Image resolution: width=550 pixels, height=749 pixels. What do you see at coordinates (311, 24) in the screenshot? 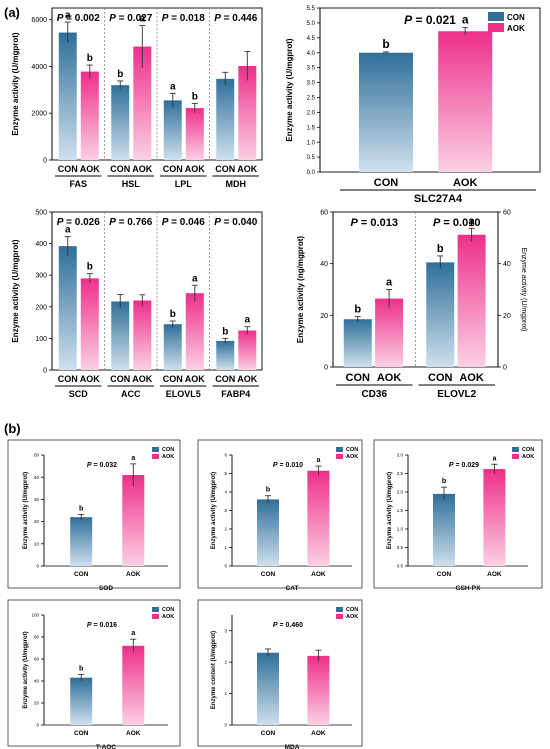
I see `y-tick-label: 5.0` at bounding box center [311, 24].